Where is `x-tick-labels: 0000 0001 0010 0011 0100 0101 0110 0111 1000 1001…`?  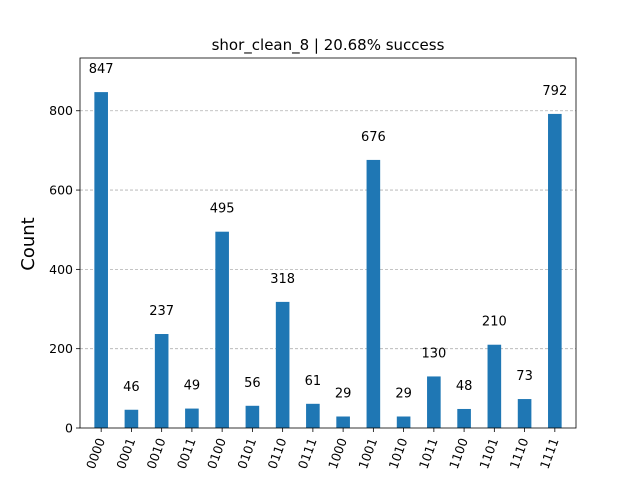 x-tick-labels: 0000 0001 0010 0011 0100 0101 0110 0111 1000 1001… is located at coordinates (322, 453).